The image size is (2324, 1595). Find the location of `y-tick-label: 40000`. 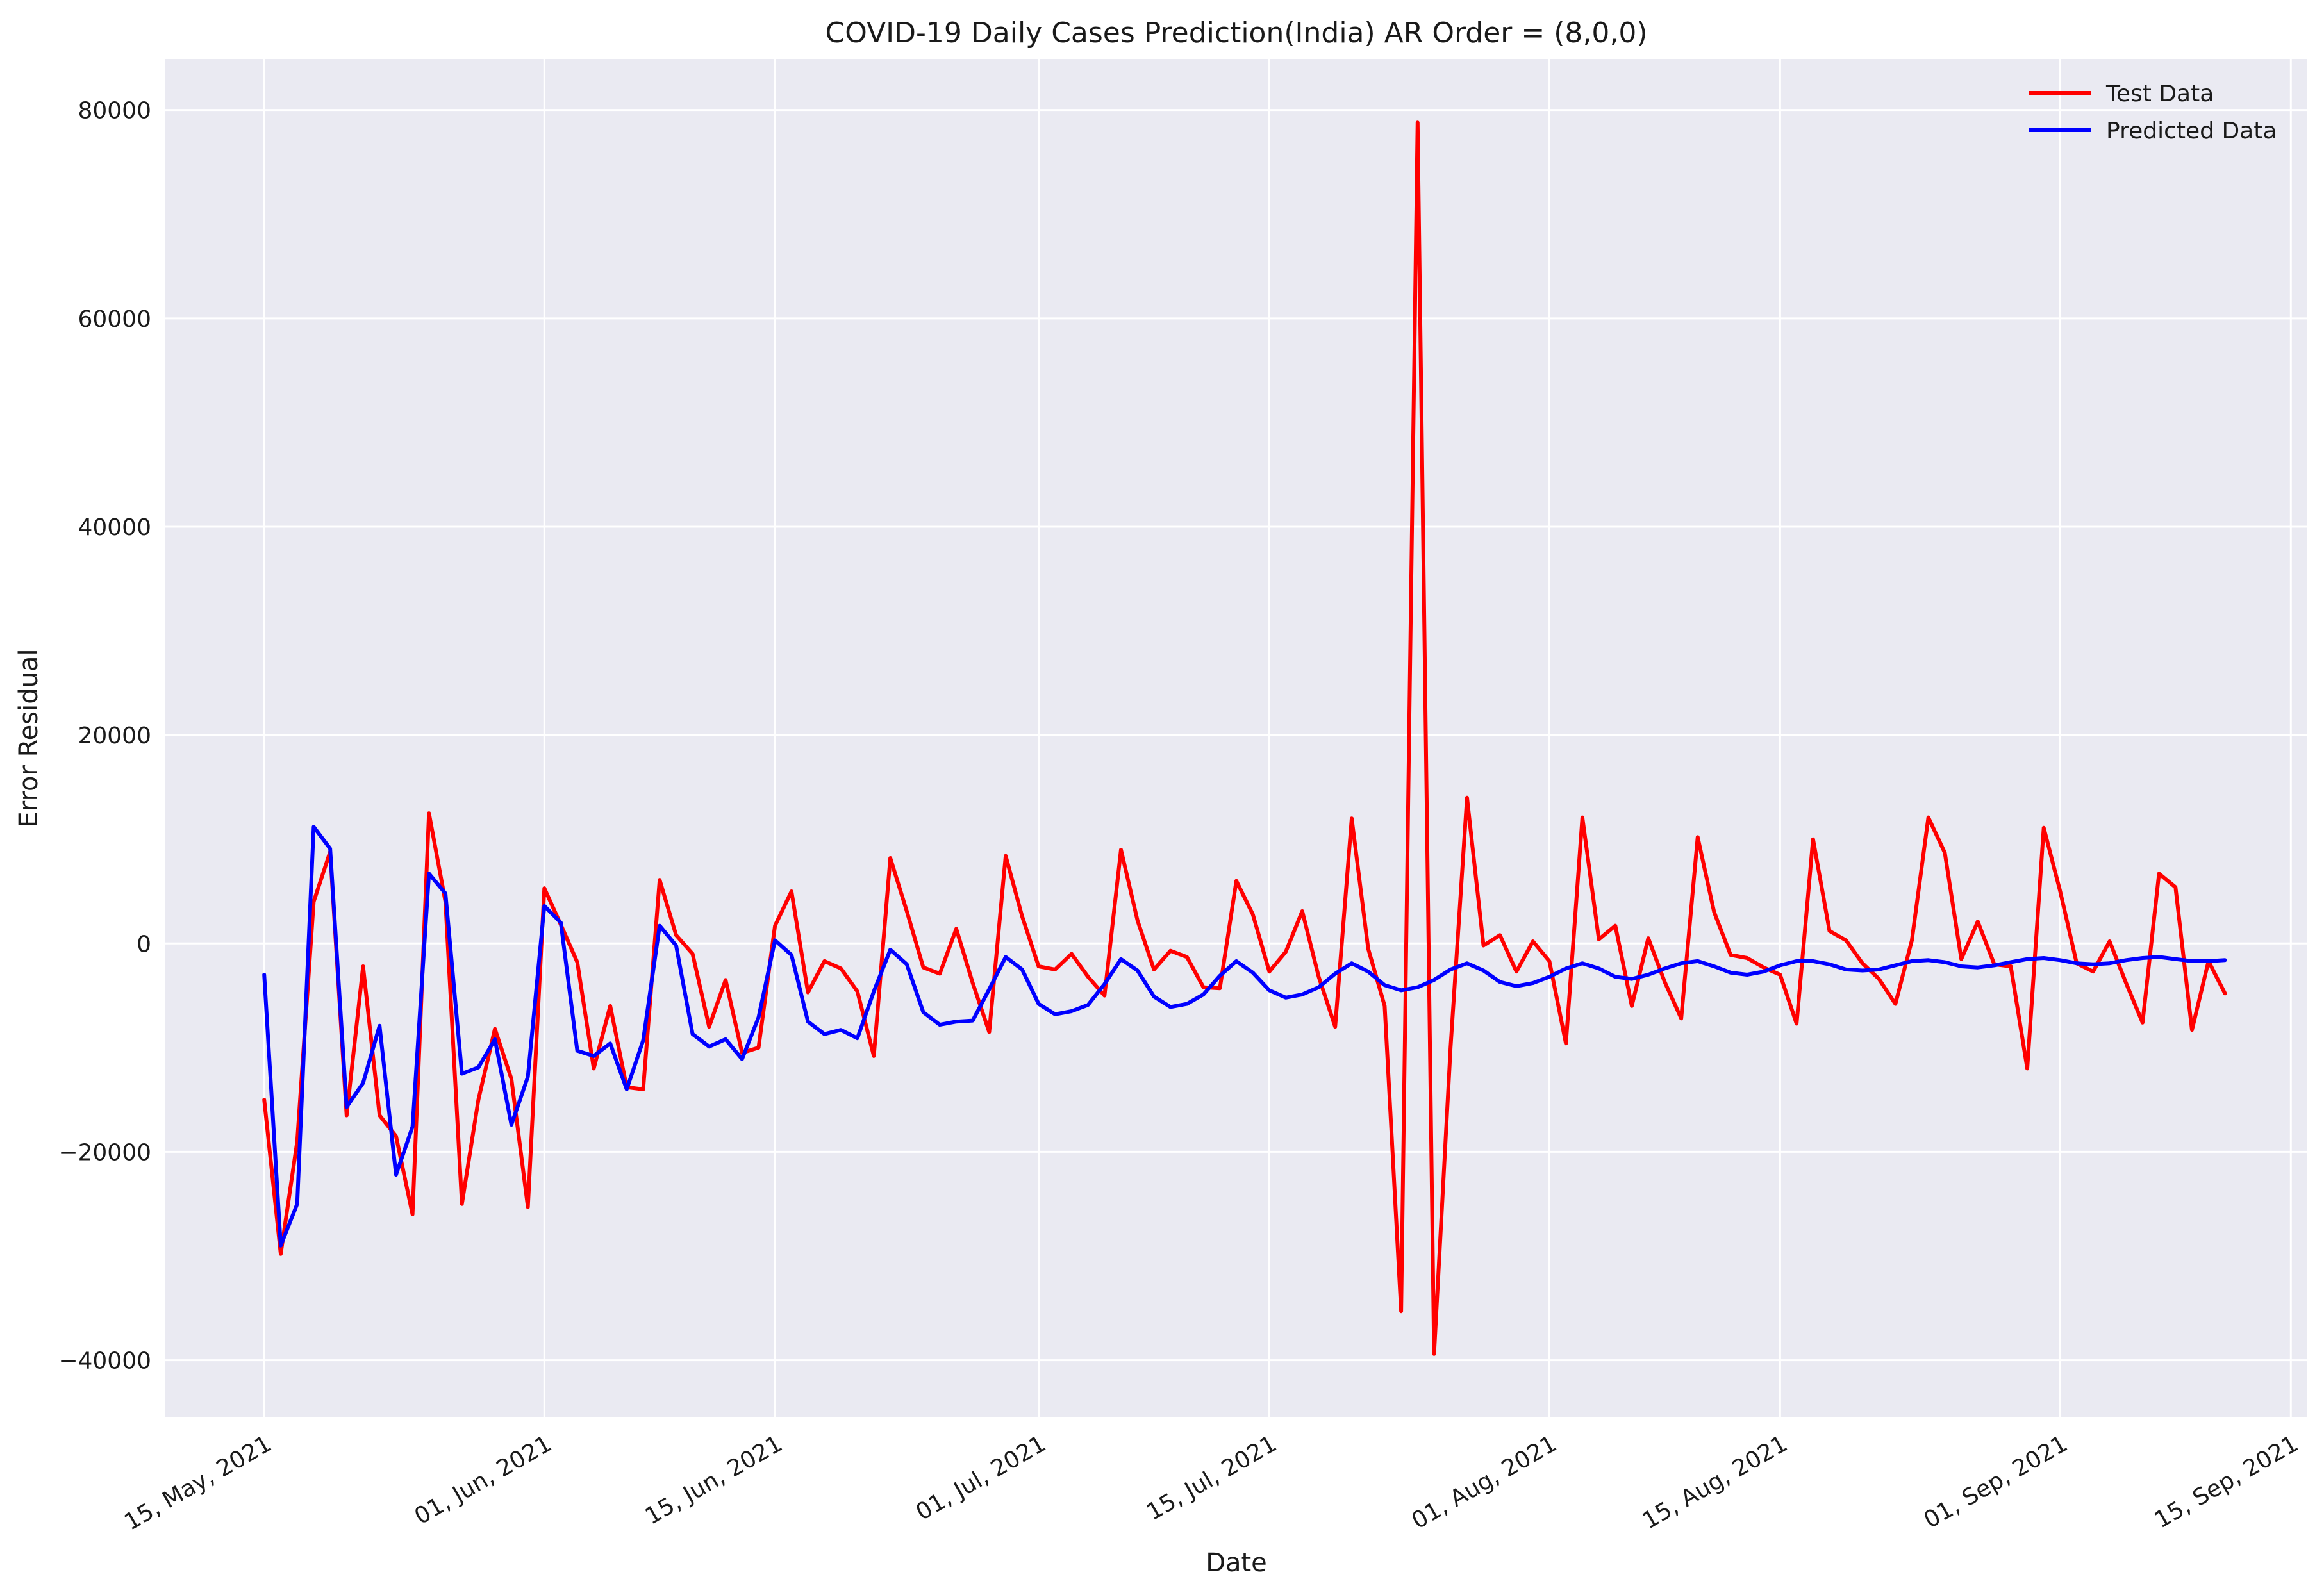

y-tick-label: 40000 is located at coordinates (115, 528).